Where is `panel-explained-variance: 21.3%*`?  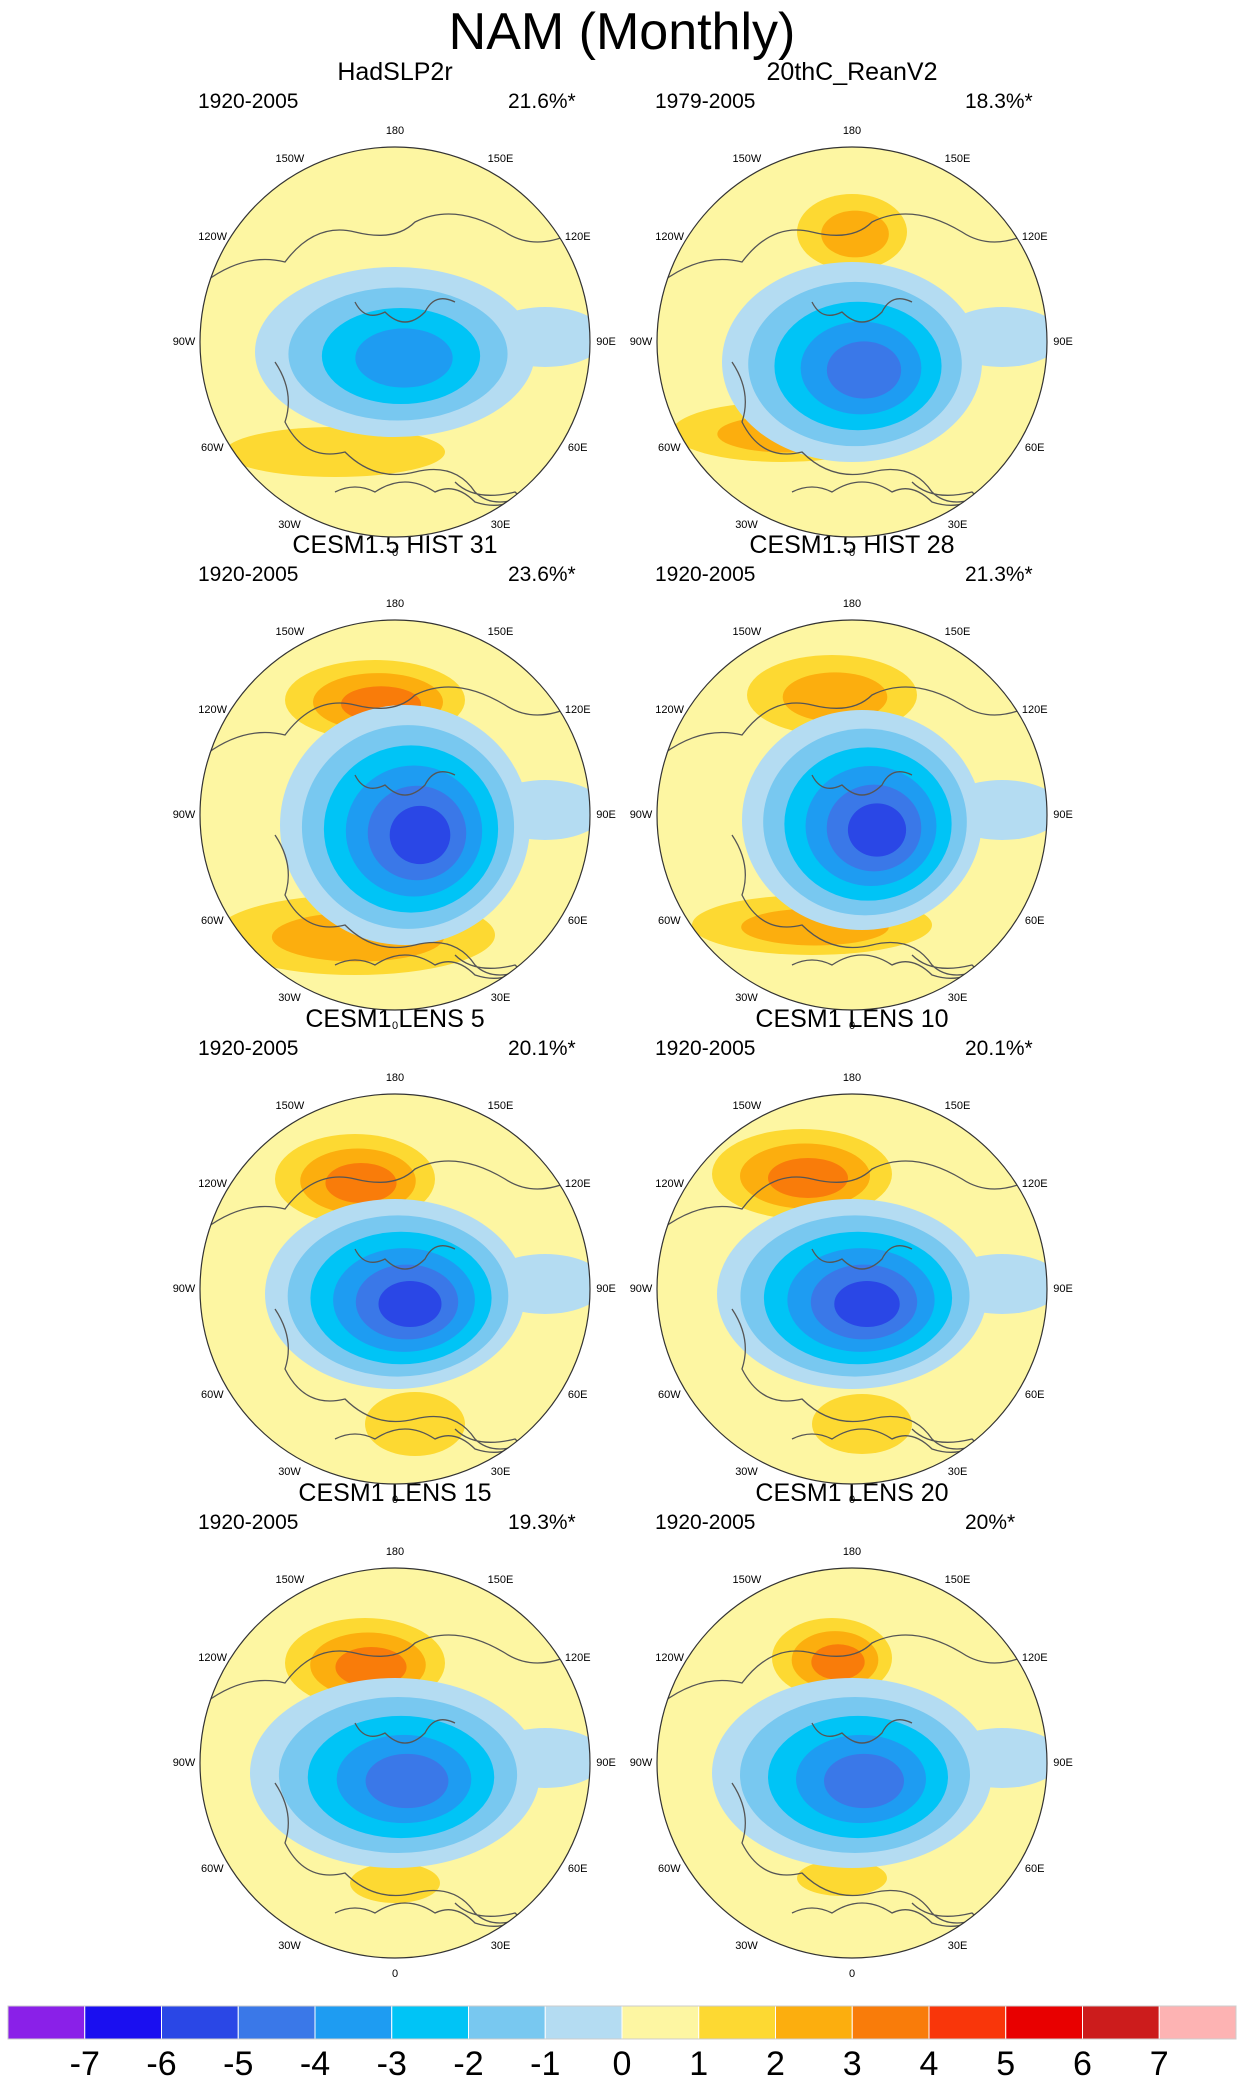
panel-explained-variance: 21.3%* is located at coordinates (999, 574).